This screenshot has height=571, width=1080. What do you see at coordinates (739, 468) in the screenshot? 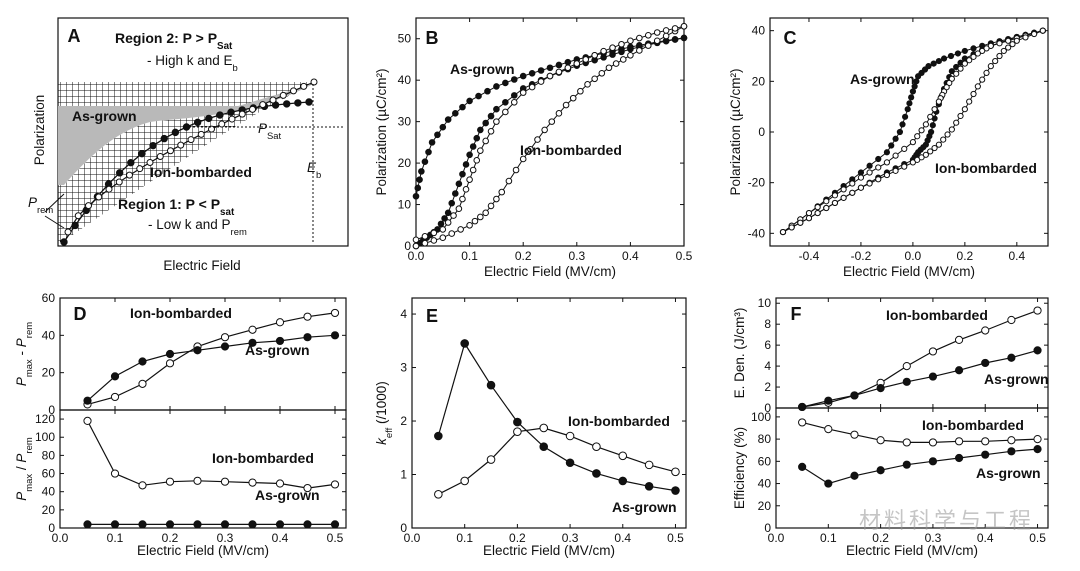
I see `panel-f-ylabel-bottom: Efficiency (%)` at bounding box center [739, 468].